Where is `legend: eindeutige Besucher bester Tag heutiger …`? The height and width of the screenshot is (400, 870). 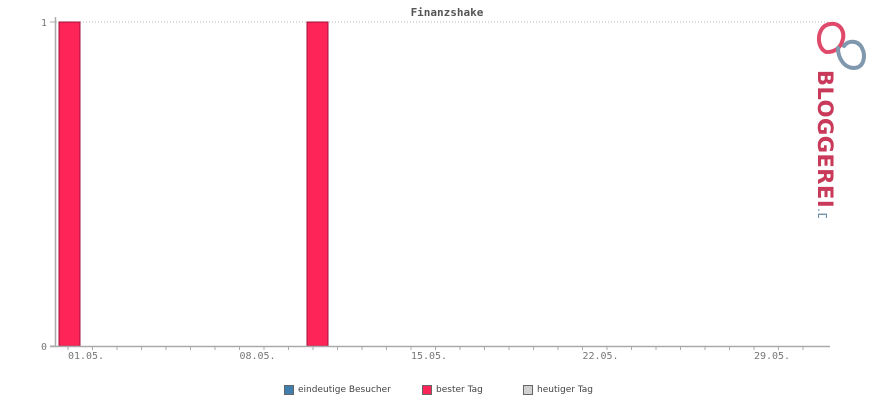 legend: eindeutige Besucher bester Tag heutiger … is located at coordinates (435, 392).